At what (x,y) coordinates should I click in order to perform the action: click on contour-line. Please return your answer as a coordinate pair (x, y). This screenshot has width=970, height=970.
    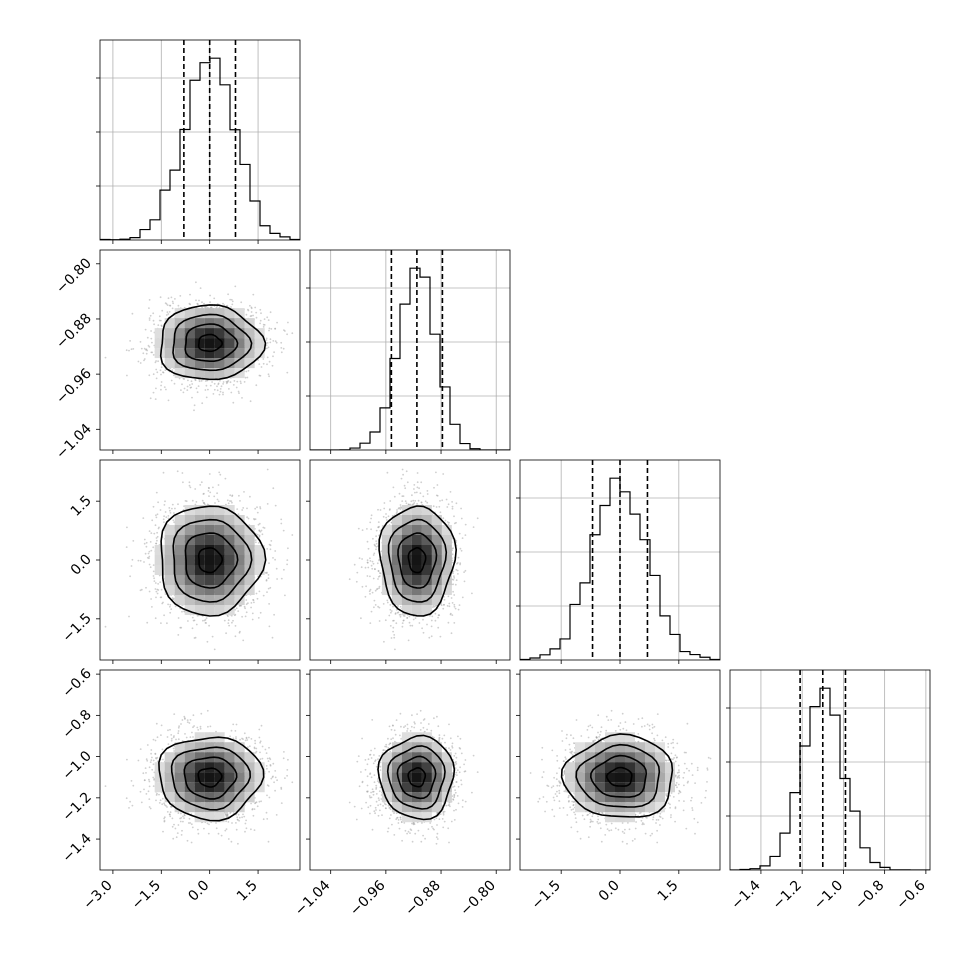
    Looking at the image, I should click on (213, 342).